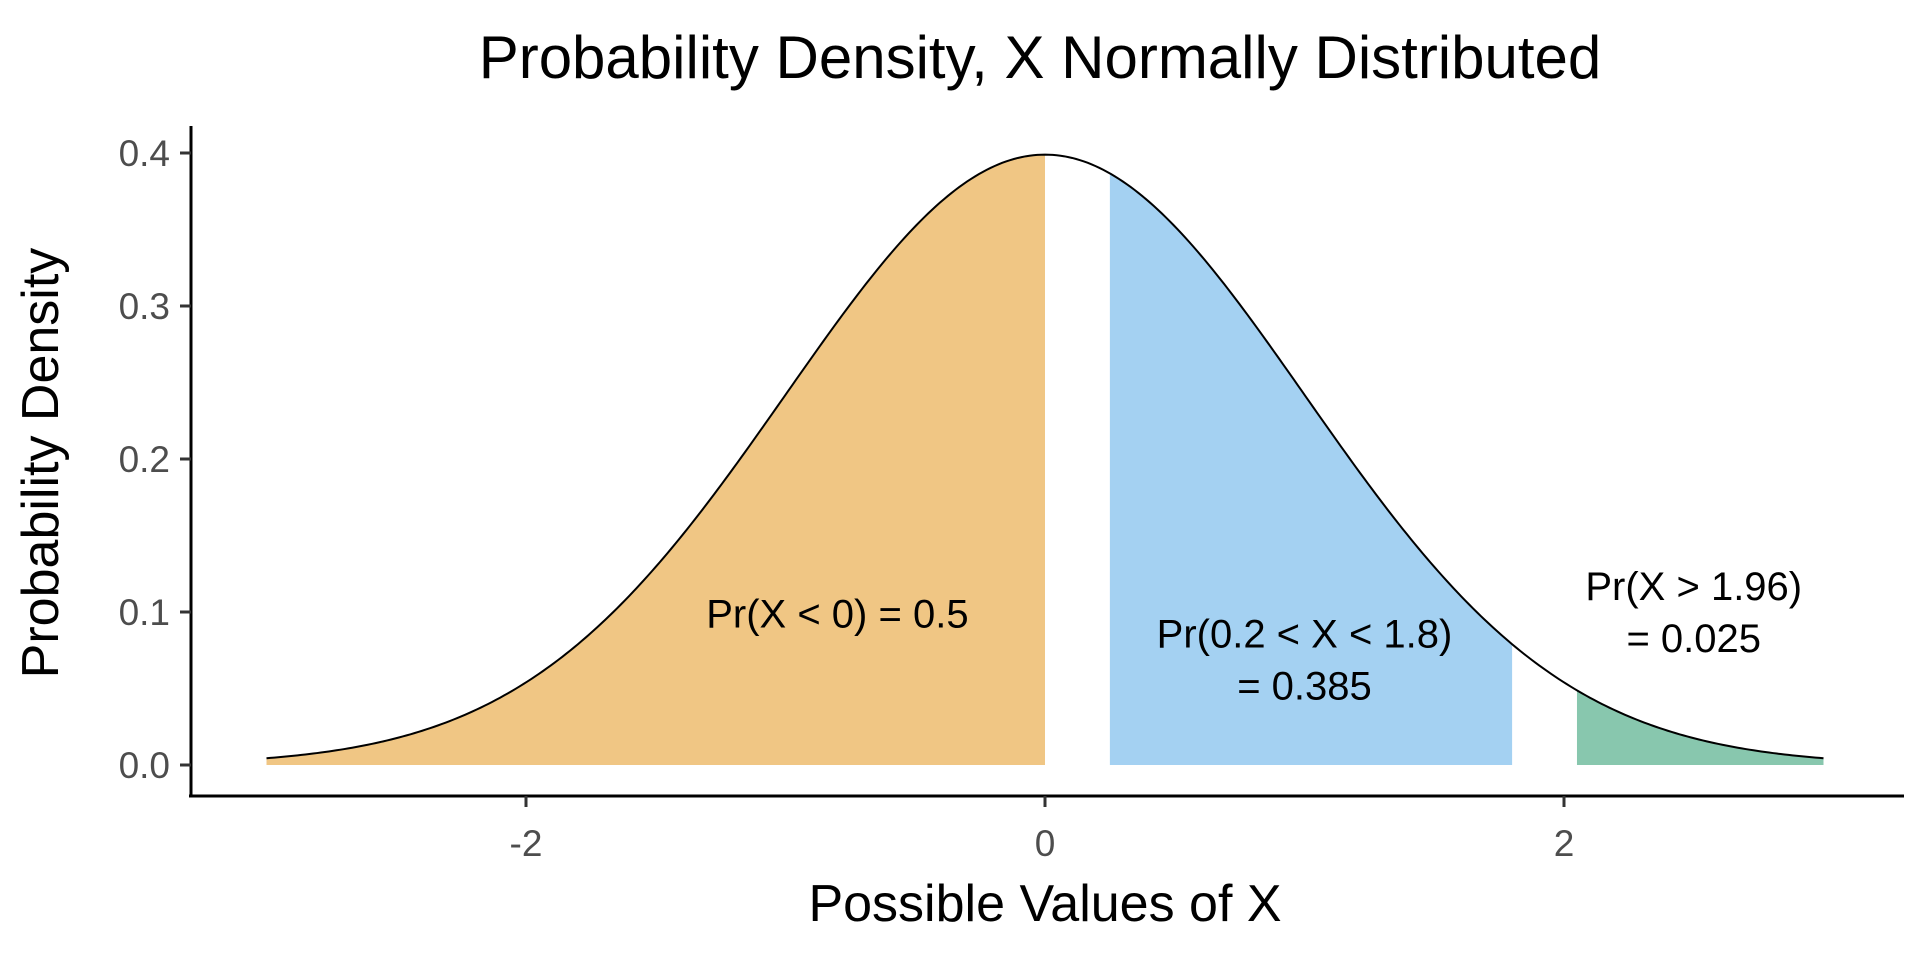 The image size is (1920, 960). I want to click on x-tick-label: 2, so click(1564, 843).